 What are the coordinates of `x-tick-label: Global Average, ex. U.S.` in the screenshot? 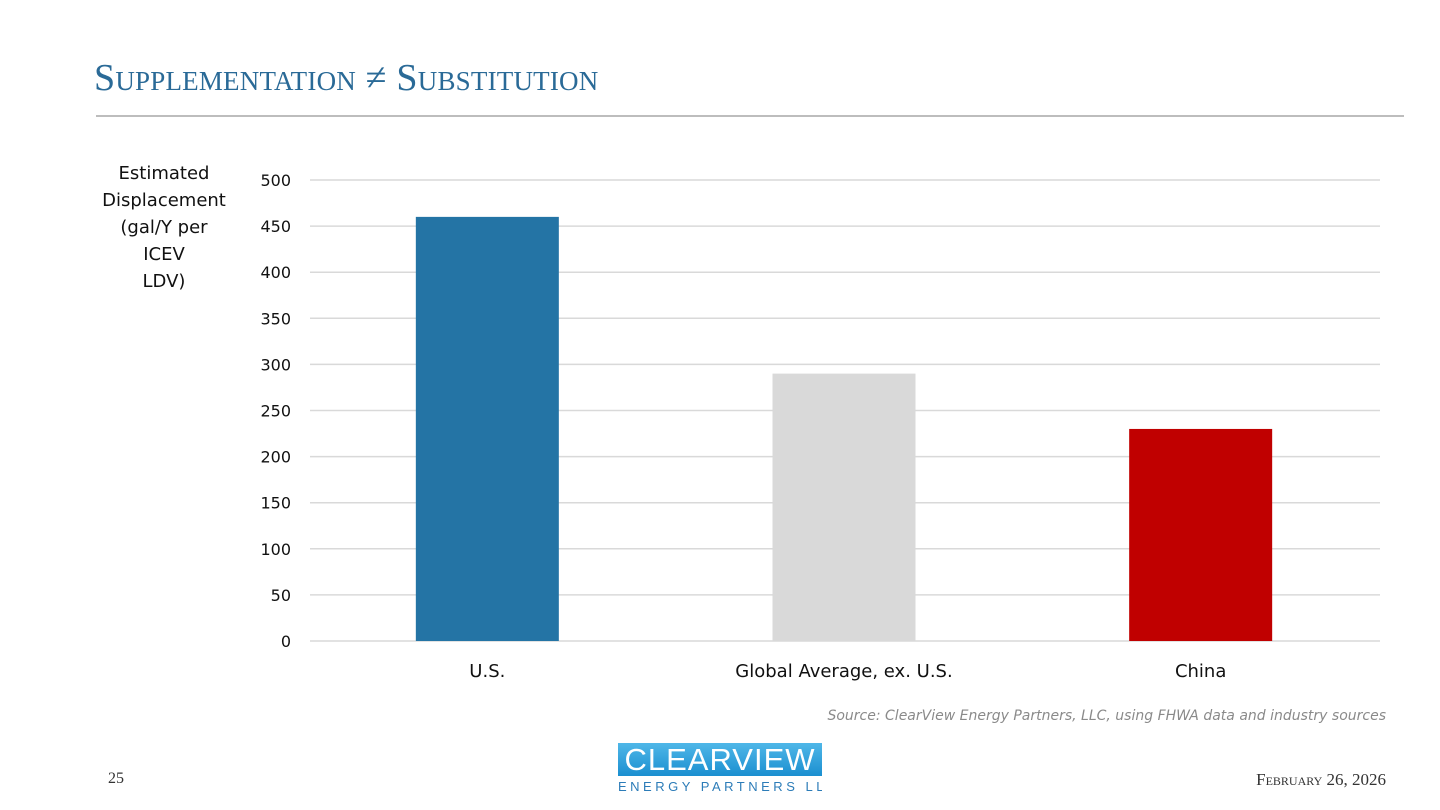 It's located at (843, 671).